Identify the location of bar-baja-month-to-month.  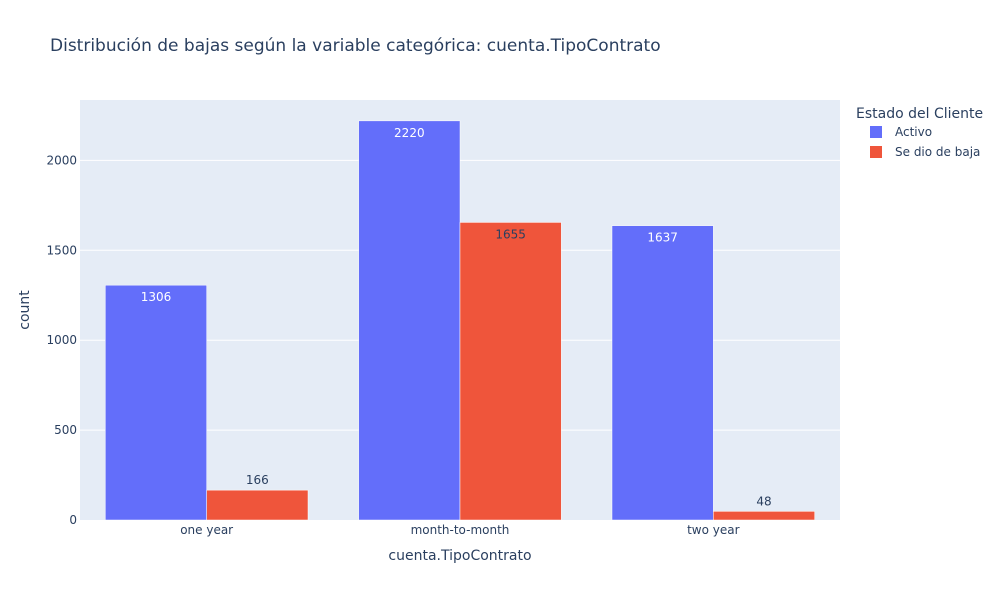
(510, 371).